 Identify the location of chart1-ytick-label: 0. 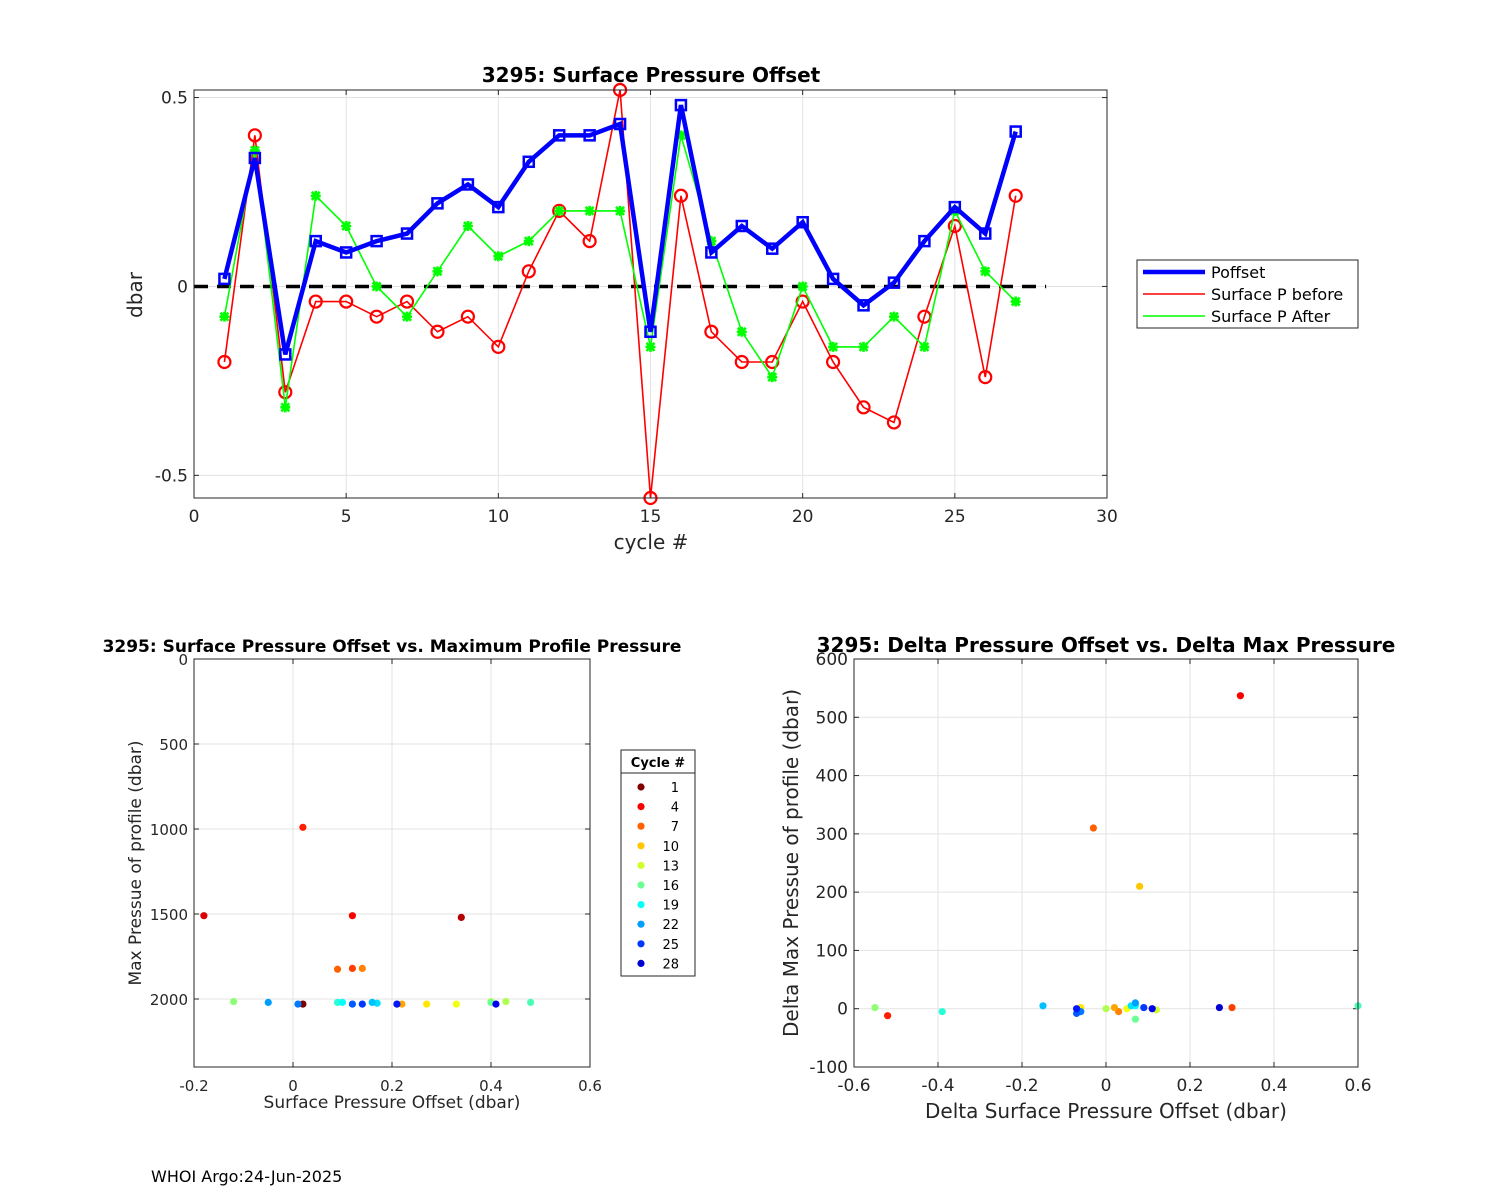
(182, 287).